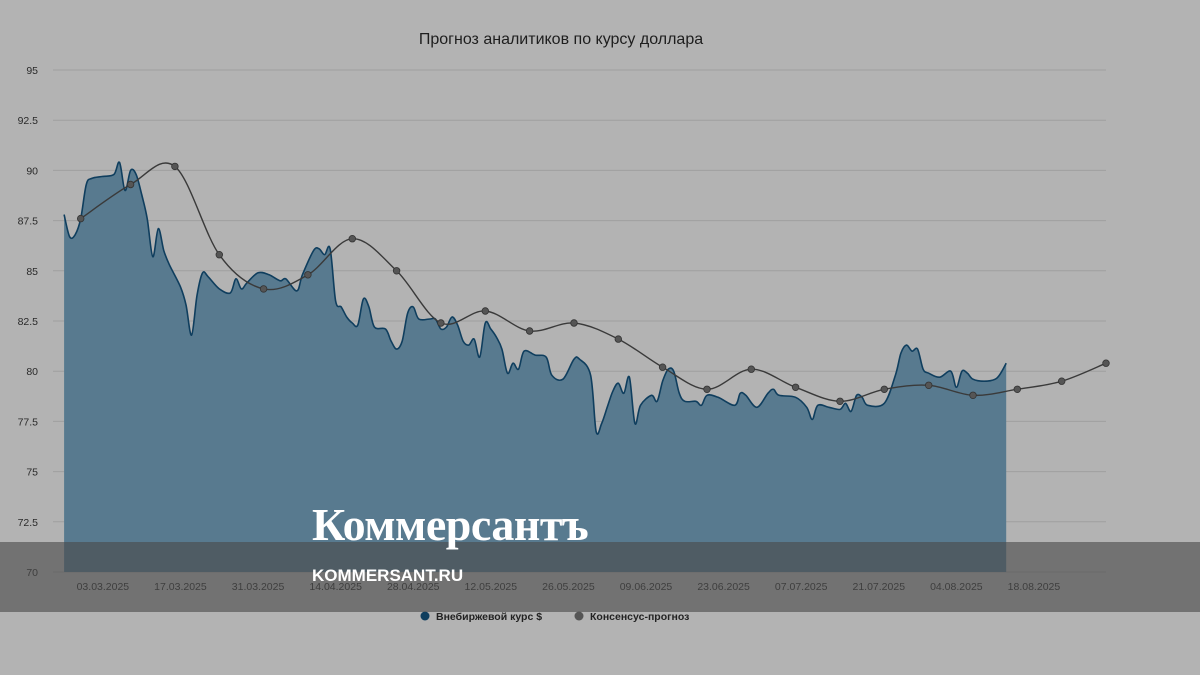 This screenshot has height=675, width=1200. Describe the element at coordinates (32, 272) in the screenshot. I see `y-tick-label: 85` at that location.